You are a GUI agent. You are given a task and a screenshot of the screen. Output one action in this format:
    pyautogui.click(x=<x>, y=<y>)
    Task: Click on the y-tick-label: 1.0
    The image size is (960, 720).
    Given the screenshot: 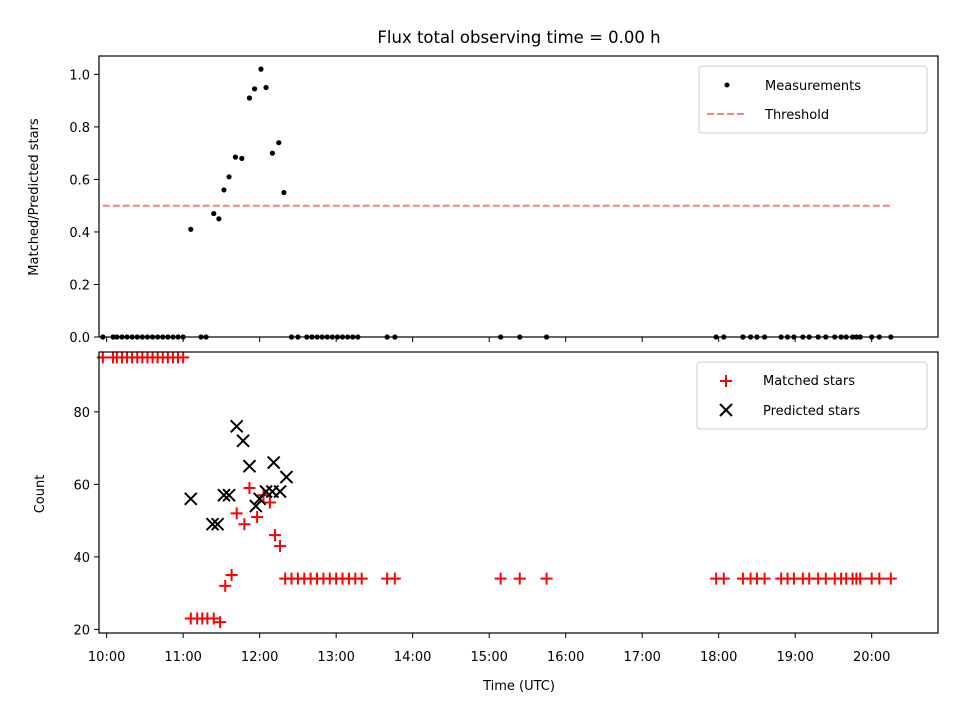 What is the action you would take?
    pyautogui.click(x=79, y=75)
    